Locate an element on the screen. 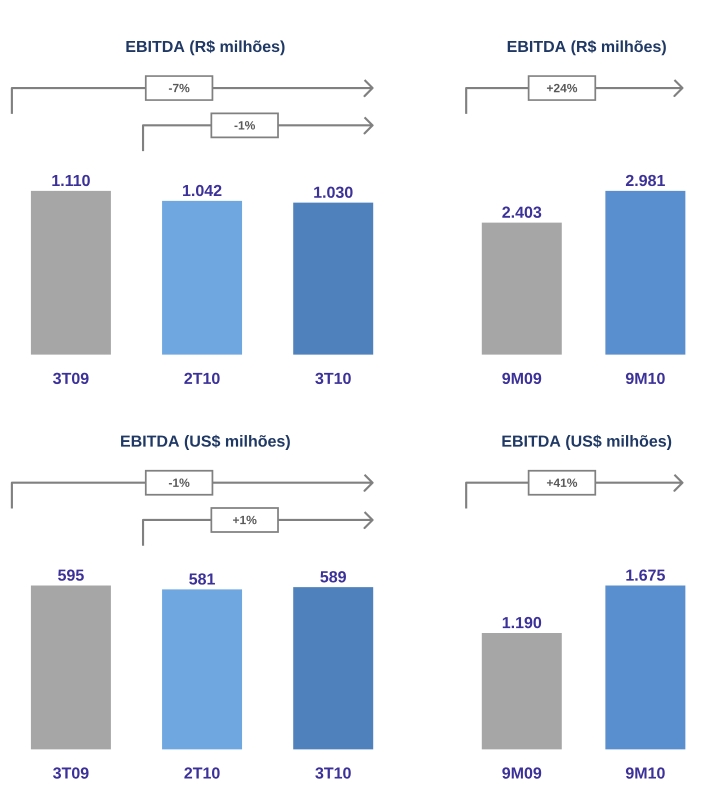  text: -7% is located at coordinates (179, 88).